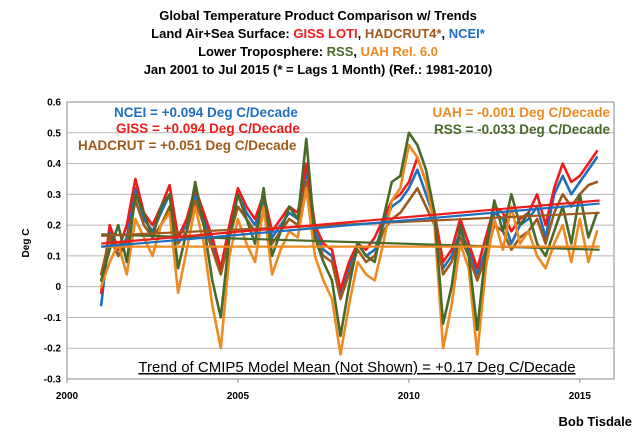 The image size is (643, 433). What do you see at coordinates (404, 33) in the screenshot?
I see `title-hadcrut: HADCRUT4*` at bounding box center [404, 33].